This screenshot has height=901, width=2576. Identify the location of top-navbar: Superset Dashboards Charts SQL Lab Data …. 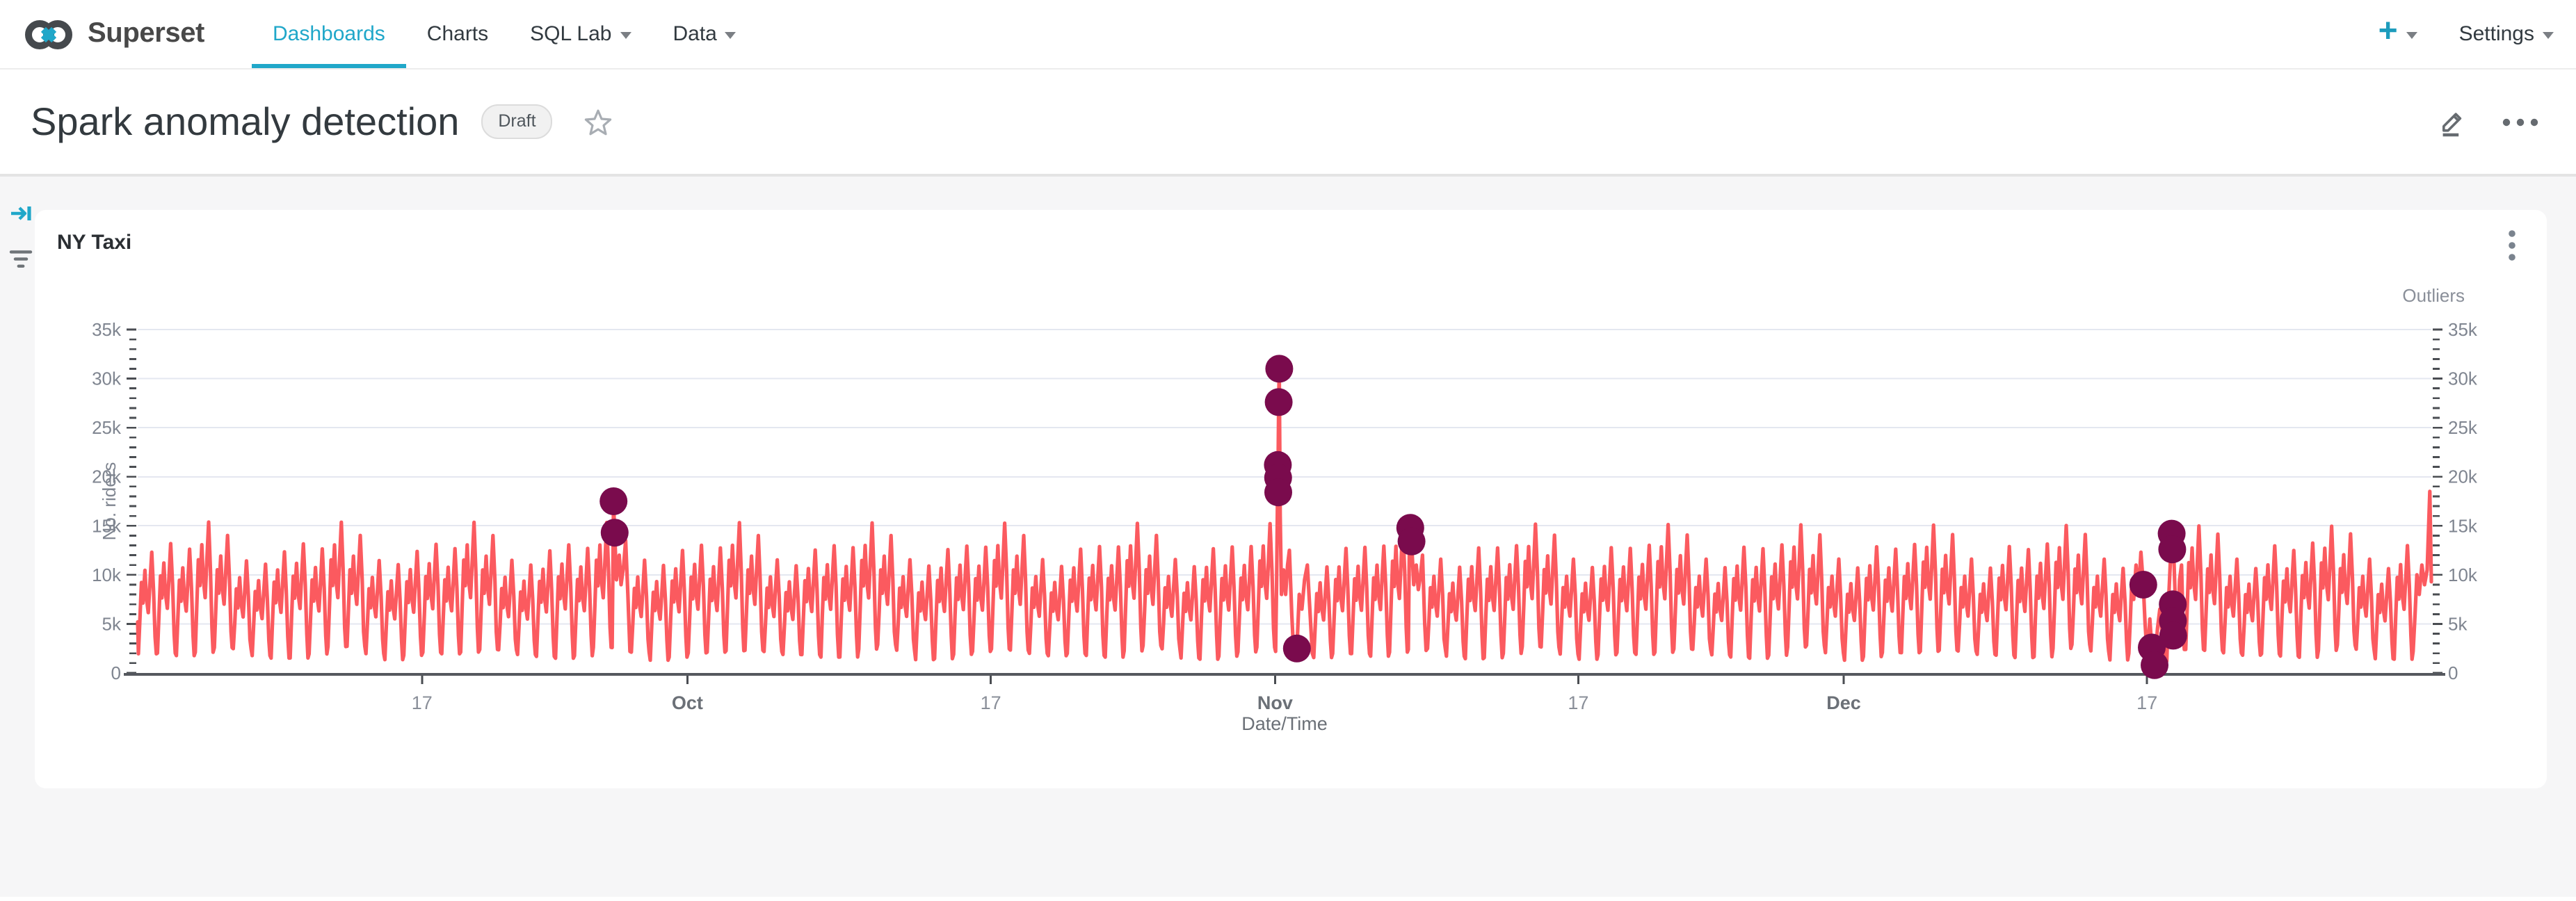
(1288, 35).